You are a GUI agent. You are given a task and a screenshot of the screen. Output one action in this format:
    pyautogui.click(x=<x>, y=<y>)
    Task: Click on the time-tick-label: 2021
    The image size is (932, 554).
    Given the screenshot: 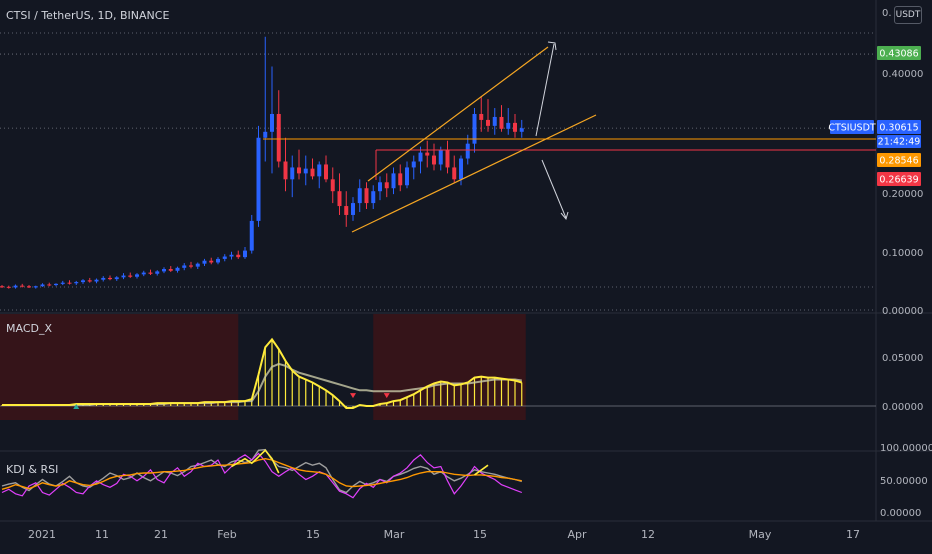 What is the action you would take?
    pyautogui.click(x=42, y=534)
    